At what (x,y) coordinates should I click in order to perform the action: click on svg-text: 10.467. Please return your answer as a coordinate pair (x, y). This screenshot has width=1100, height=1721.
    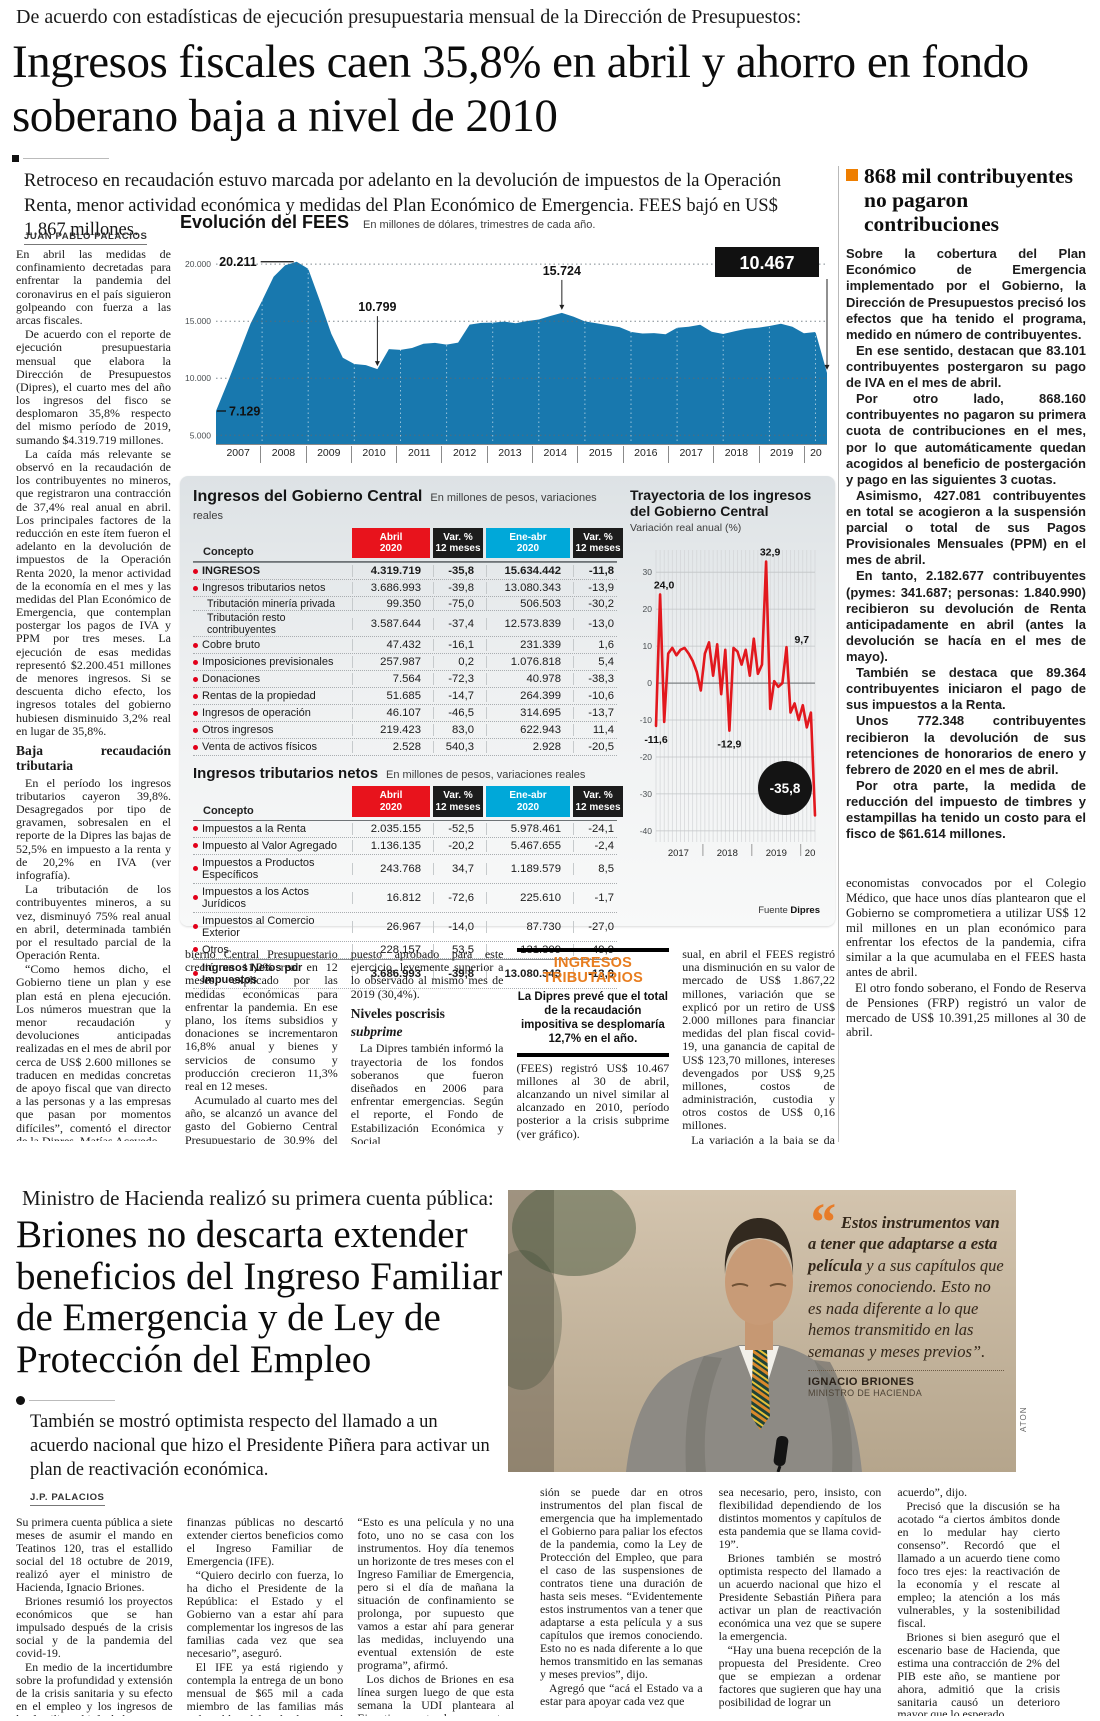
    Looking at the image, I should click on (766, 263).